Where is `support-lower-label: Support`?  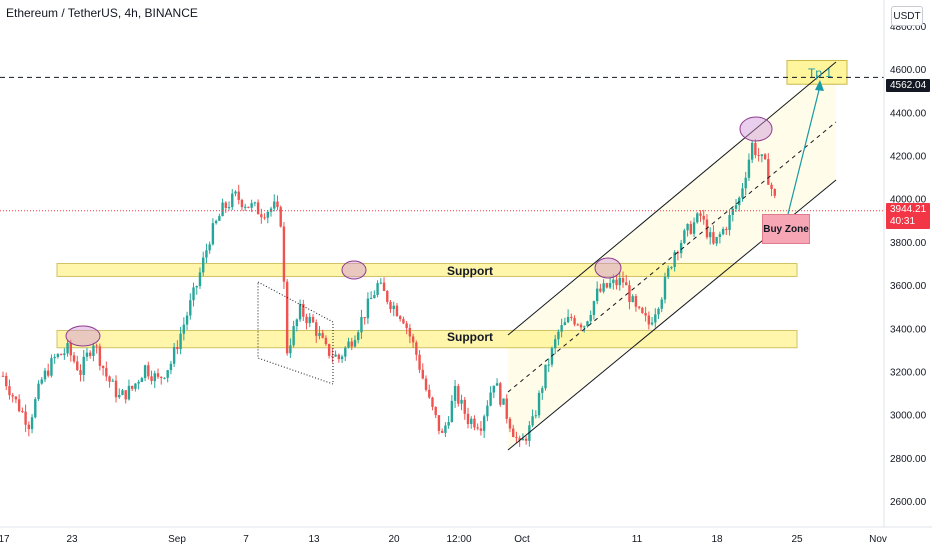
support-lower-label: Support is located at coordinates (470, 337).